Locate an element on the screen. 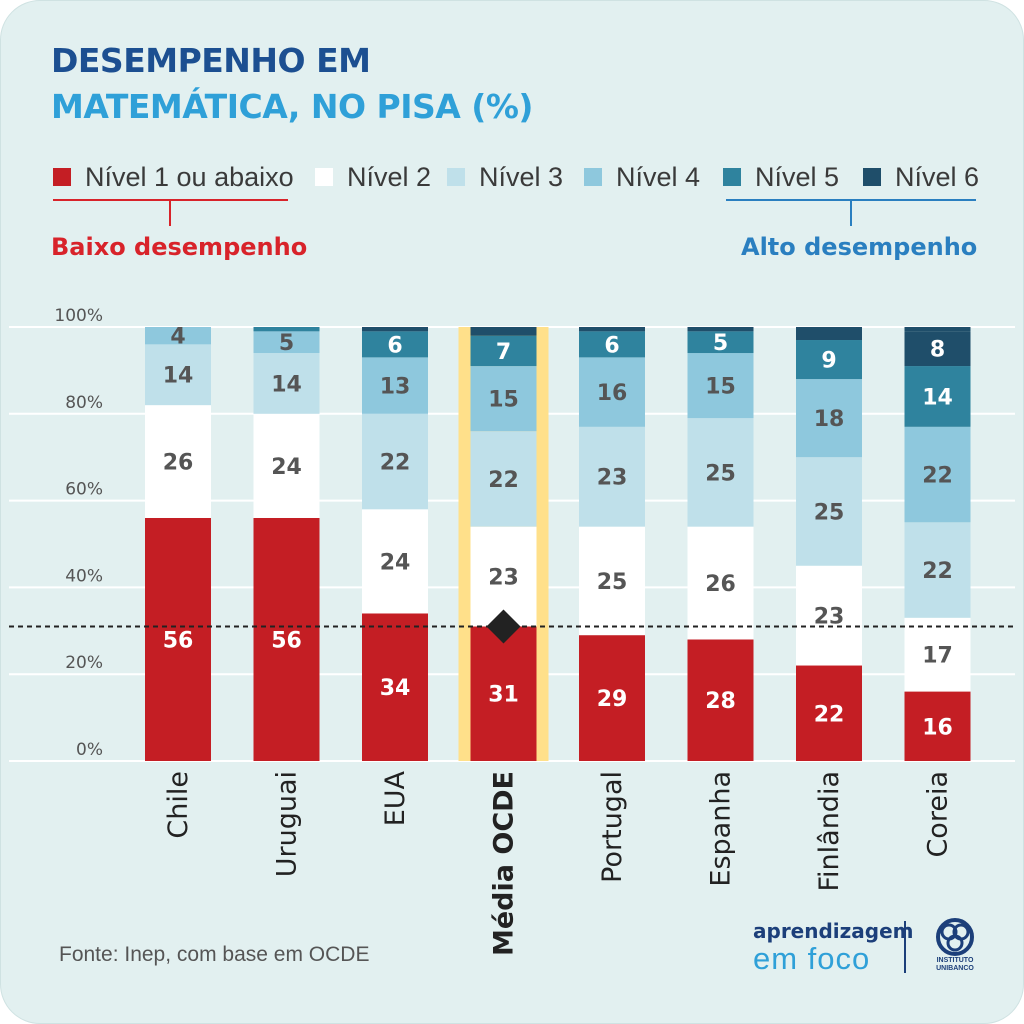 The height and width of the screenshot is (1024, 1024). data-label: 24 is located at coordinates (395, 562).